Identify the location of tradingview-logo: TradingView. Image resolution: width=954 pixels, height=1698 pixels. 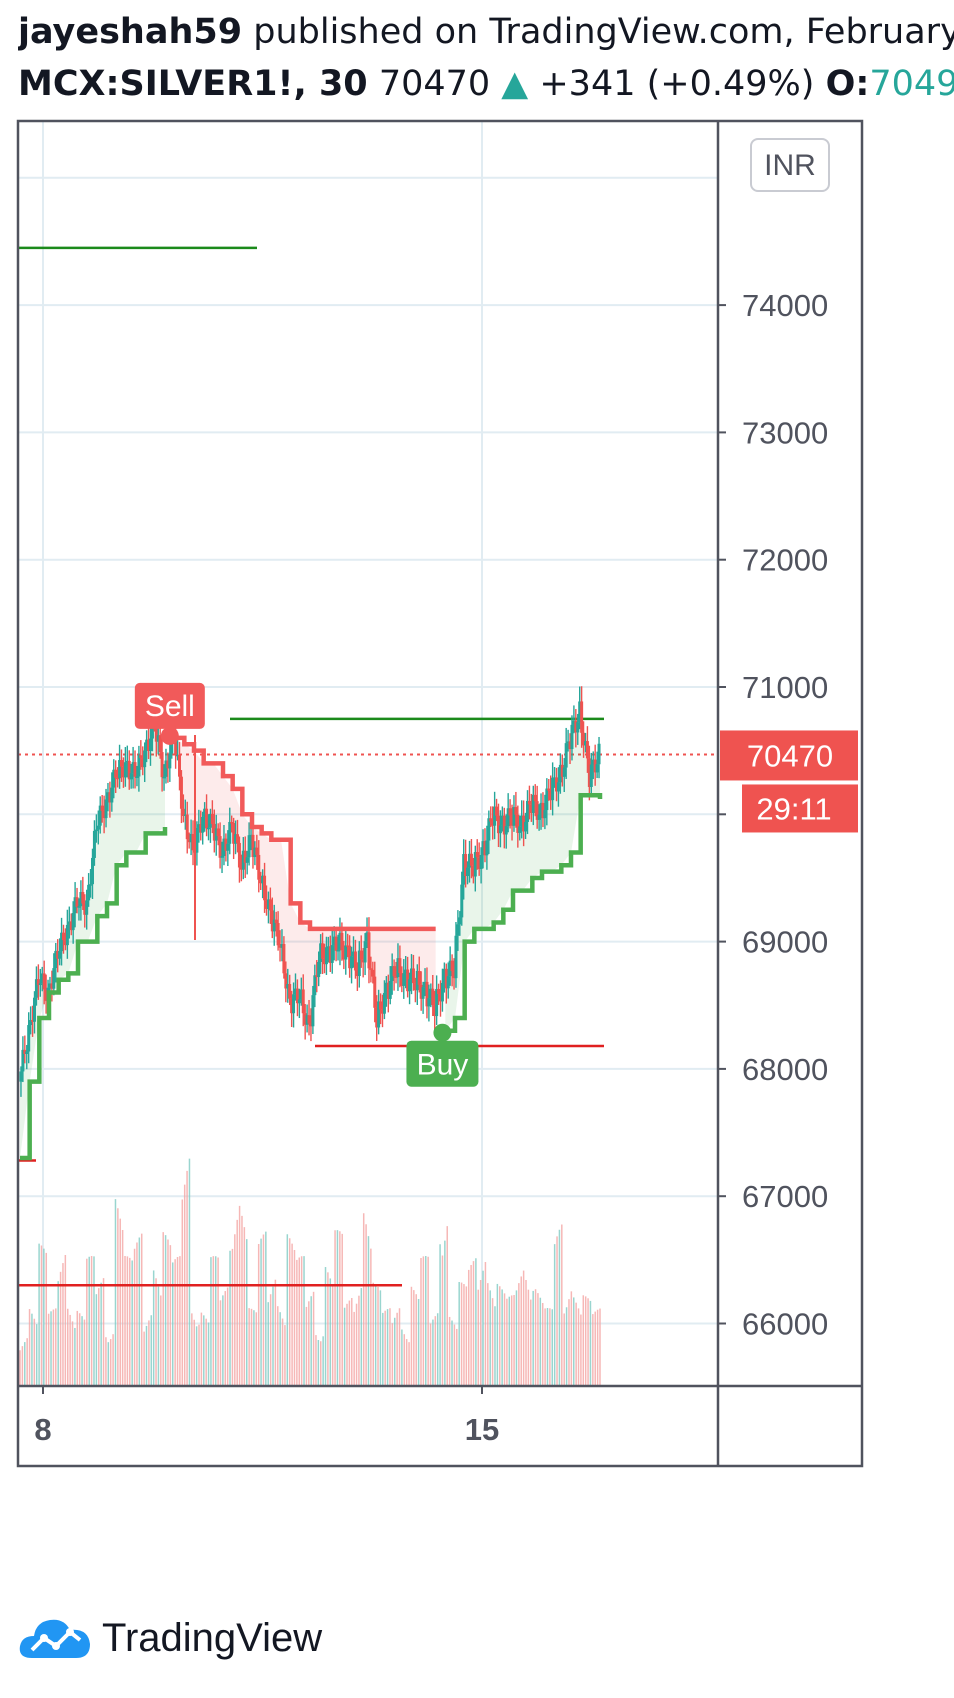
(170, 1638).